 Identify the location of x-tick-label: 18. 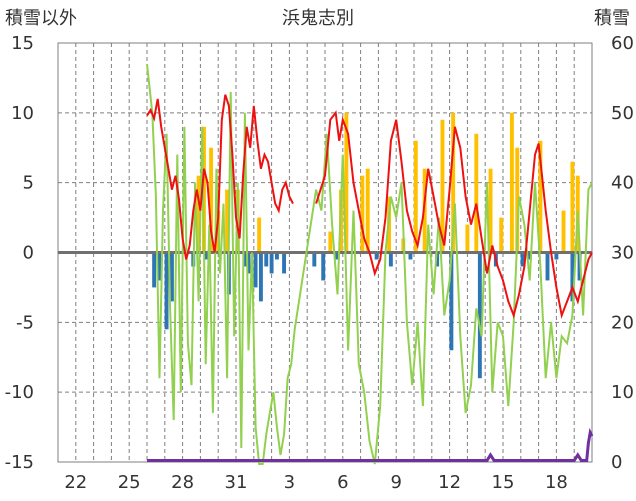
(556, 482).